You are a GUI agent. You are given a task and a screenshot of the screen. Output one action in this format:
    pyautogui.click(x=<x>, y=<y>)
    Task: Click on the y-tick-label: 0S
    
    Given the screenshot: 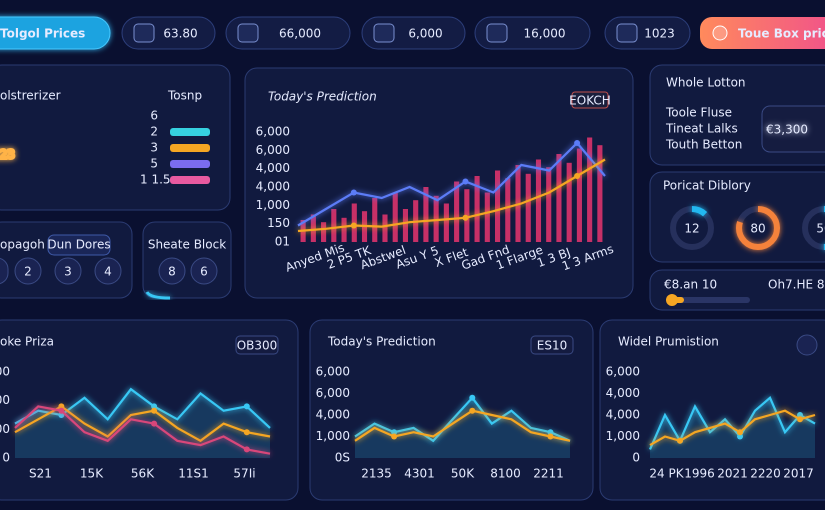 What is the action you would take?
    pyautogui.click(x=342, y=458)
    